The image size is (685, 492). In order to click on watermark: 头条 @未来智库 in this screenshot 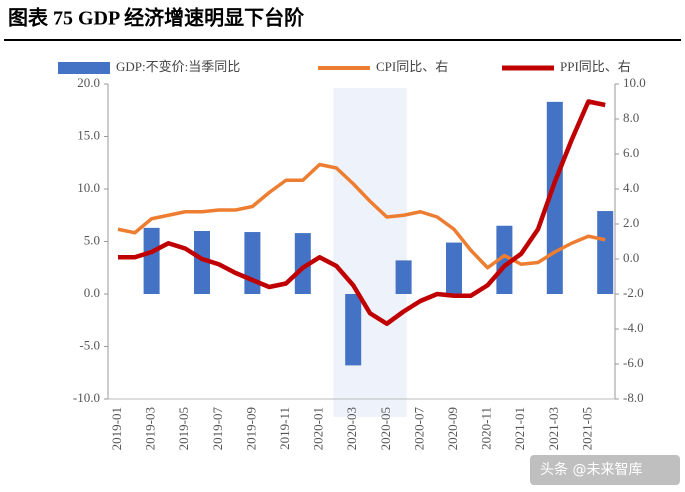, I will do `click(591, 469)`.